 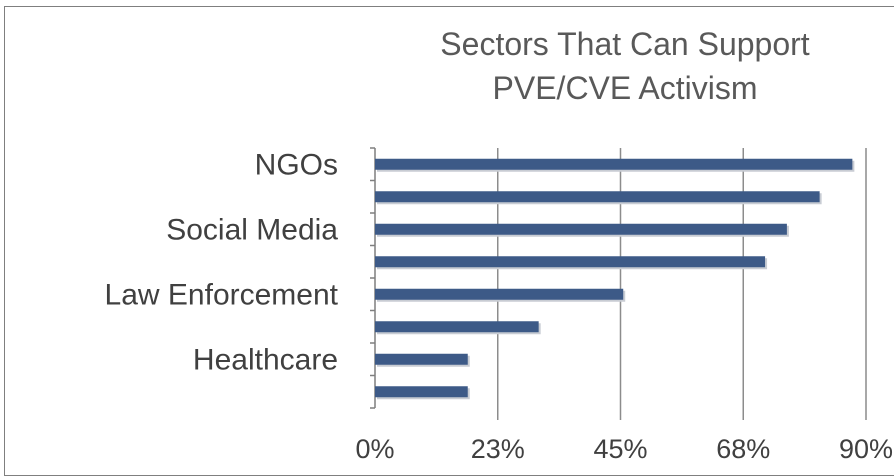 What do you see at coordinates (498, 449) in the screenshot?
I see `x-tick-label: 23%` at bounding box center [498, 449].